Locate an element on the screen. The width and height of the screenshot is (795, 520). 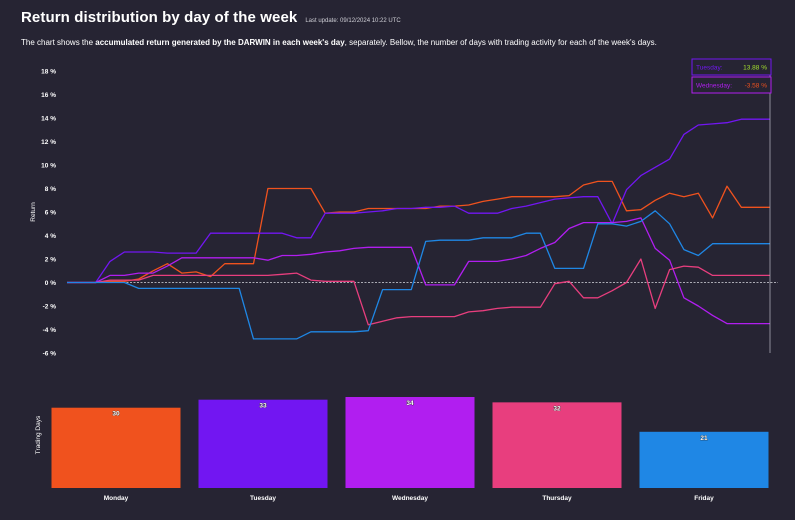
bar-thursday is located at coordinates (557, 445).